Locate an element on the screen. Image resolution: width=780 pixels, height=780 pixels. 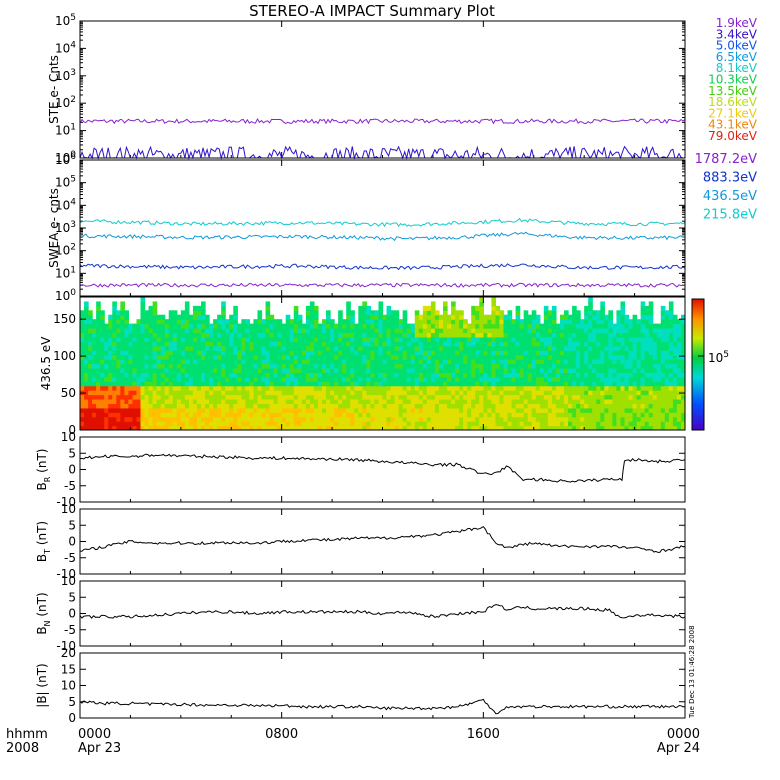
legend-entry: 8.1keV is located at coordinates (737, 68).